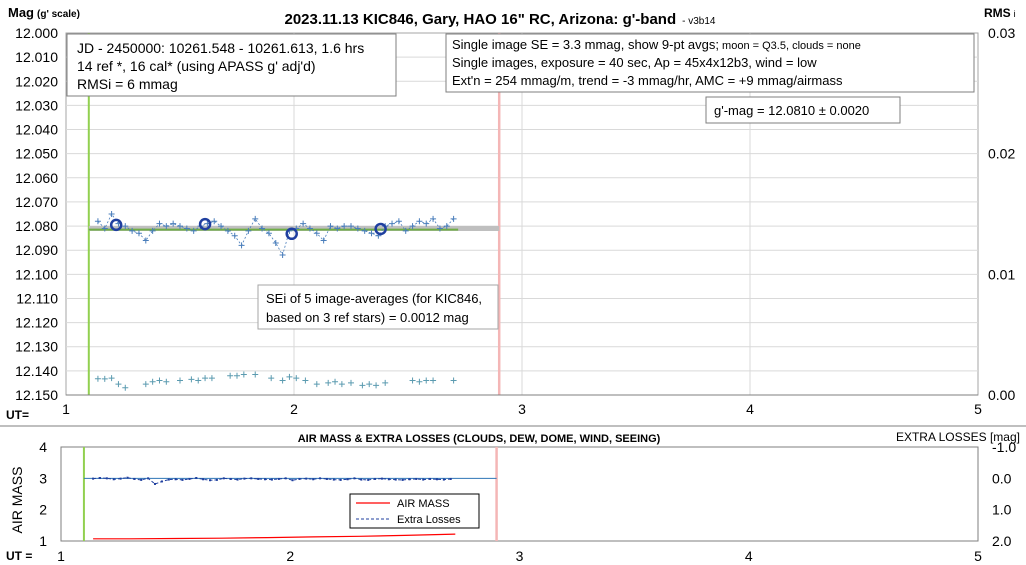 Image resolution: width=1026 pixels, height=565 pixels. What do you see at coordinates (749, 556) in the screenshot?
I see `airmass-x-tick-label: 4` at bounding box center [749, 556].